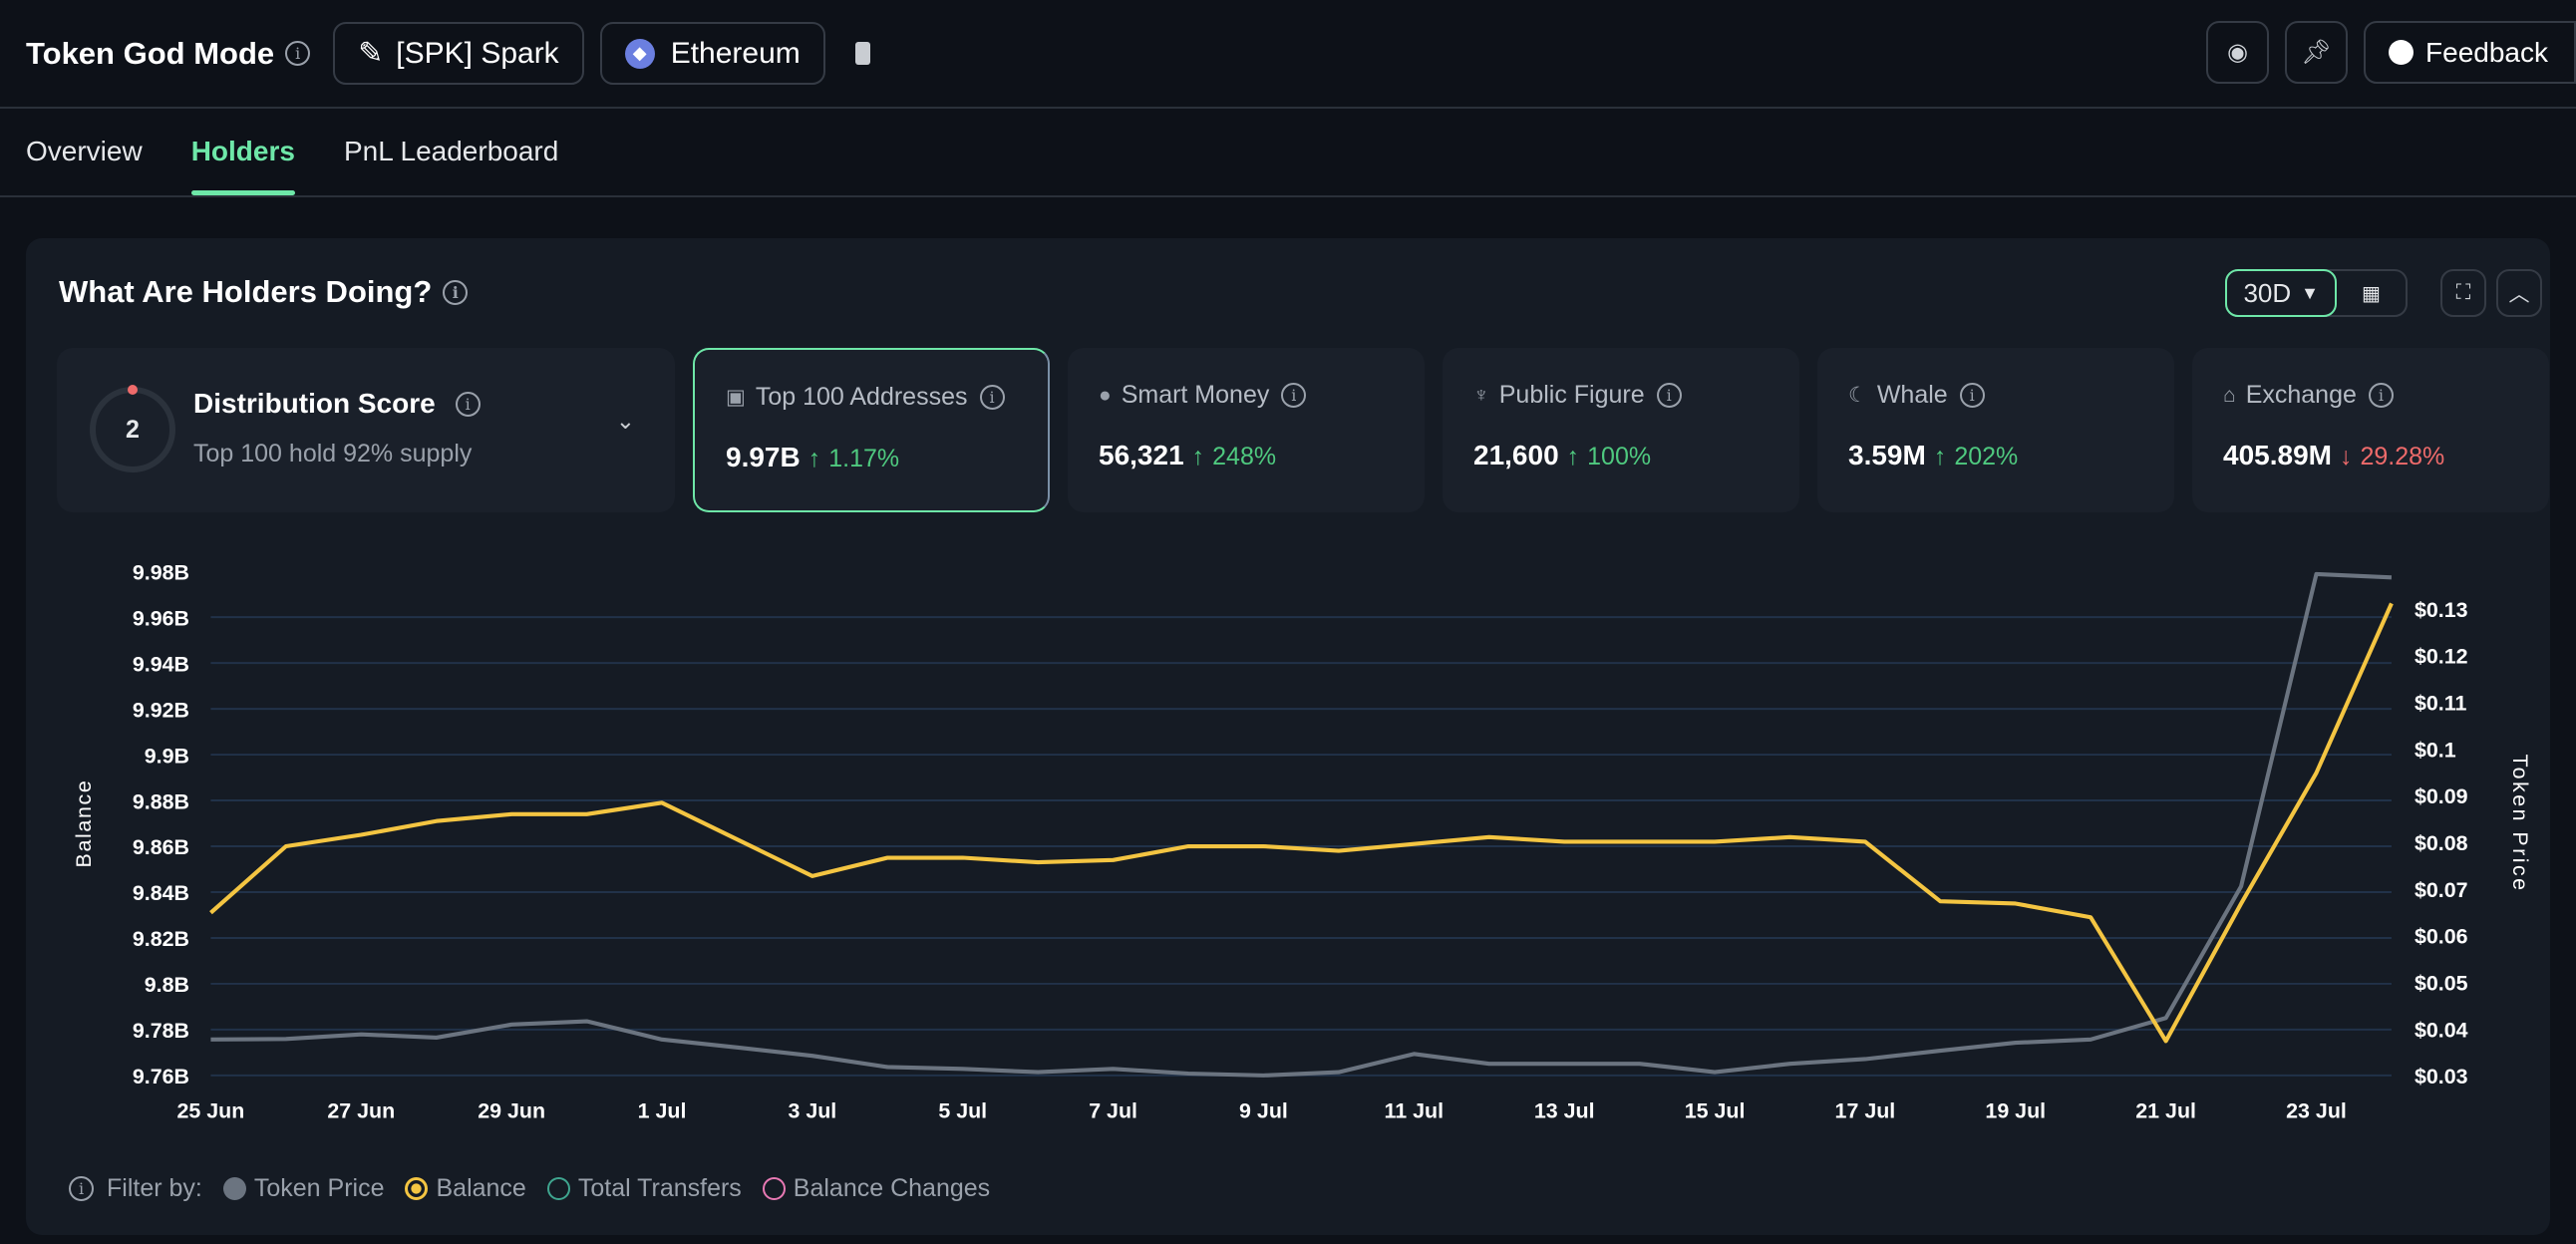 This screenshot has height=1244, width=2576. I want to click on x-tick-label: 21 Jul, so click(2165, 1111).